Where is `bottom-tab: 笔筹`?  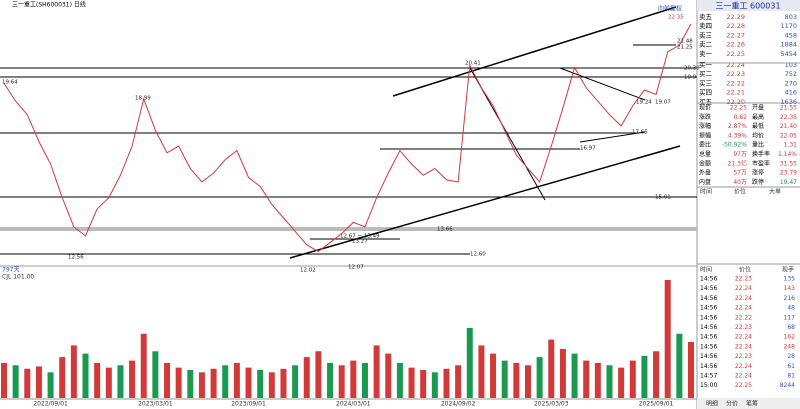
bottom-tab: 笔筹 is located at coordinates (752, 404).